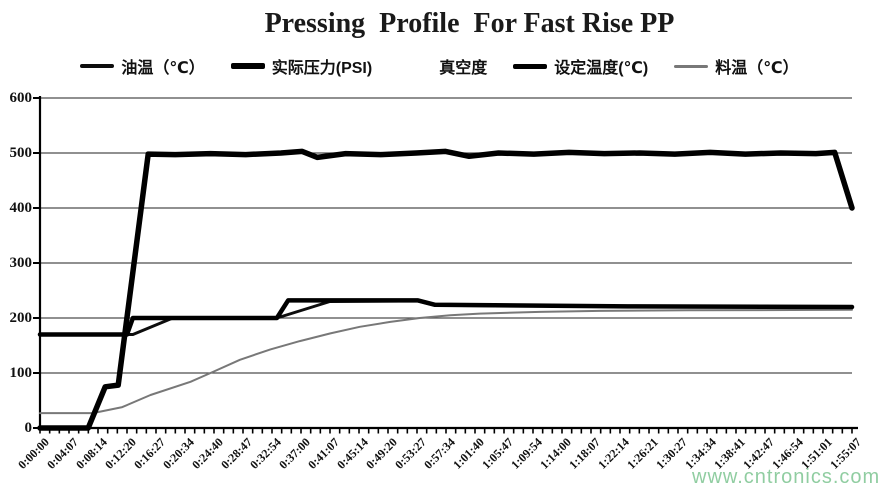  I want to click on y-axis-label-500: 500, so click(21, 153).